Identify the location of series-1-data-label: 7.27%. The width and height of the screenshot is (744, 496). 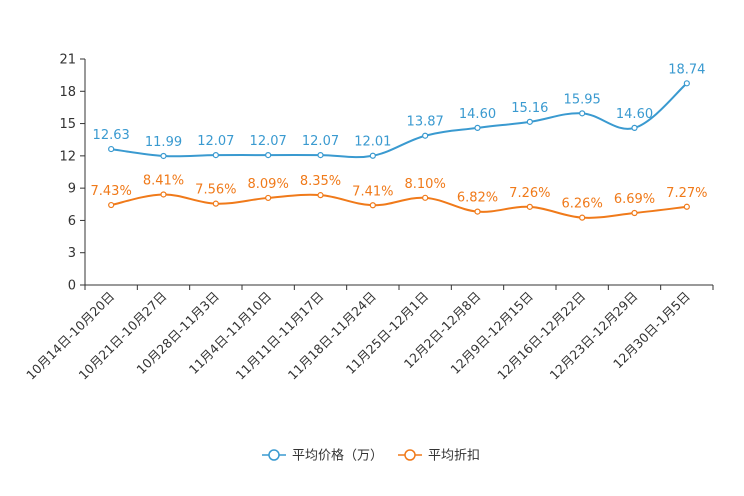
(686, 193).